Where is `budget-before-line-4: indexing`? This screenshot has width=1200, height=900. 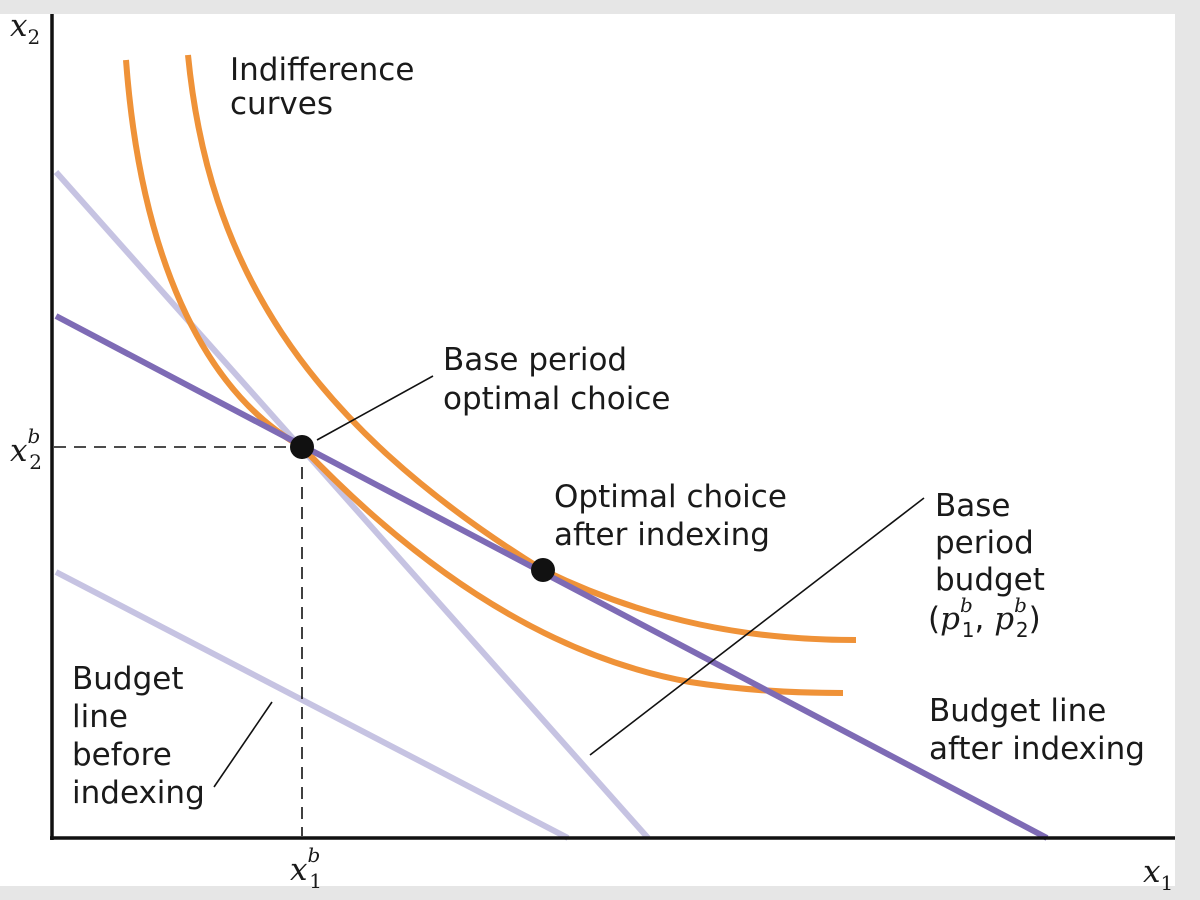 budget-before-line-4: indexing is located at coordinates (138, 793).